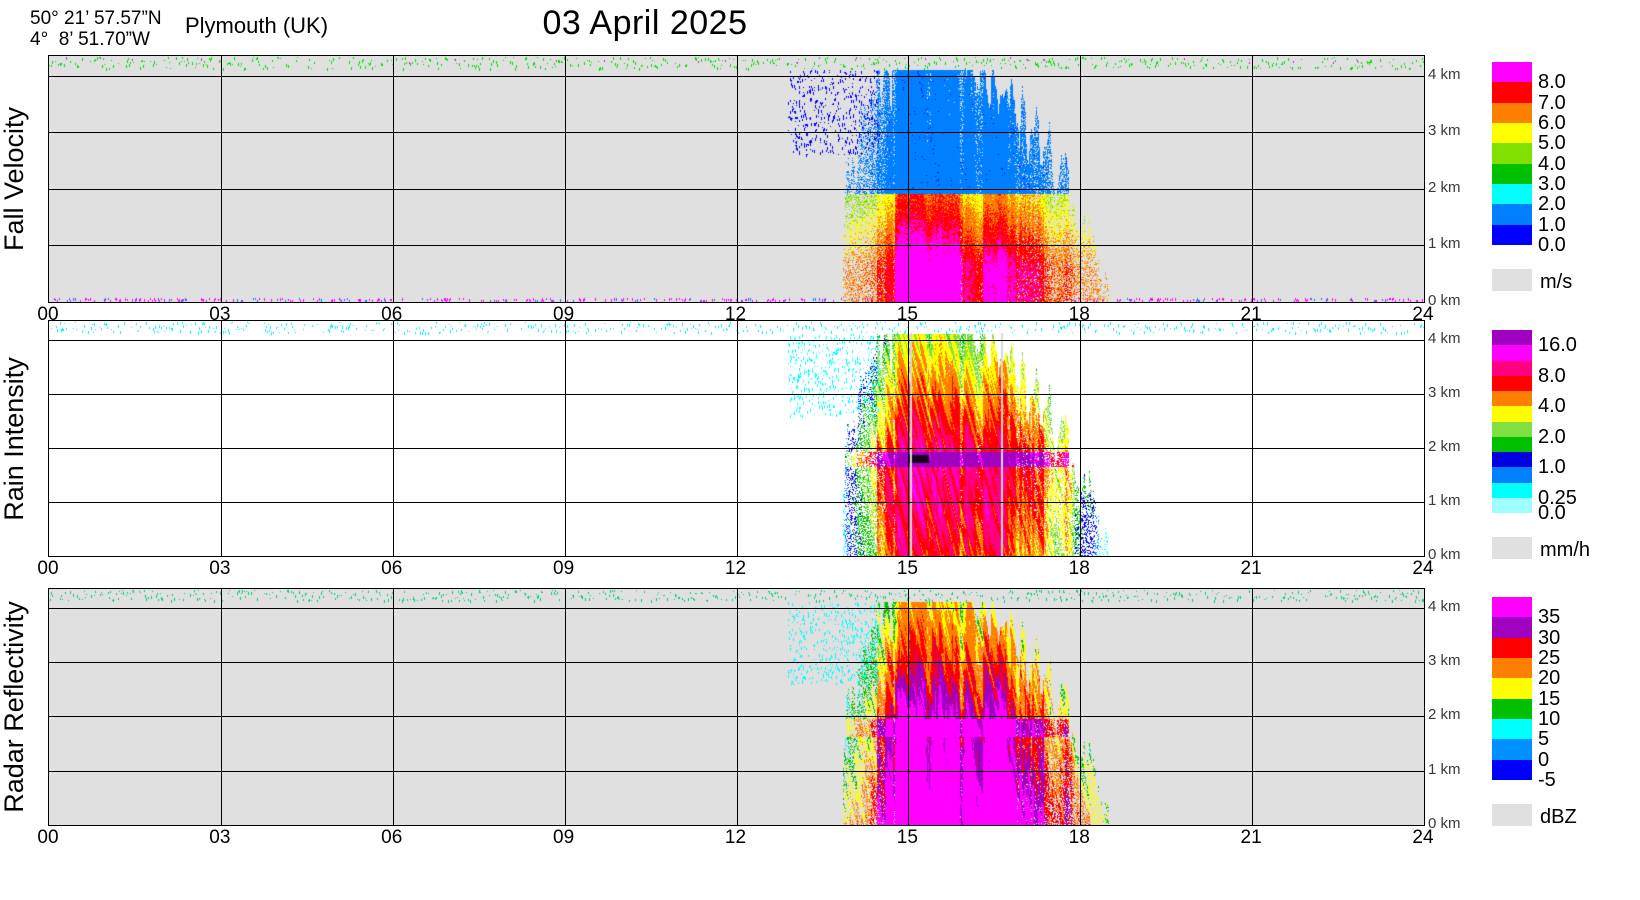  I want to click on x-tick-fall-velocity-00: 00, so click(48, 314).